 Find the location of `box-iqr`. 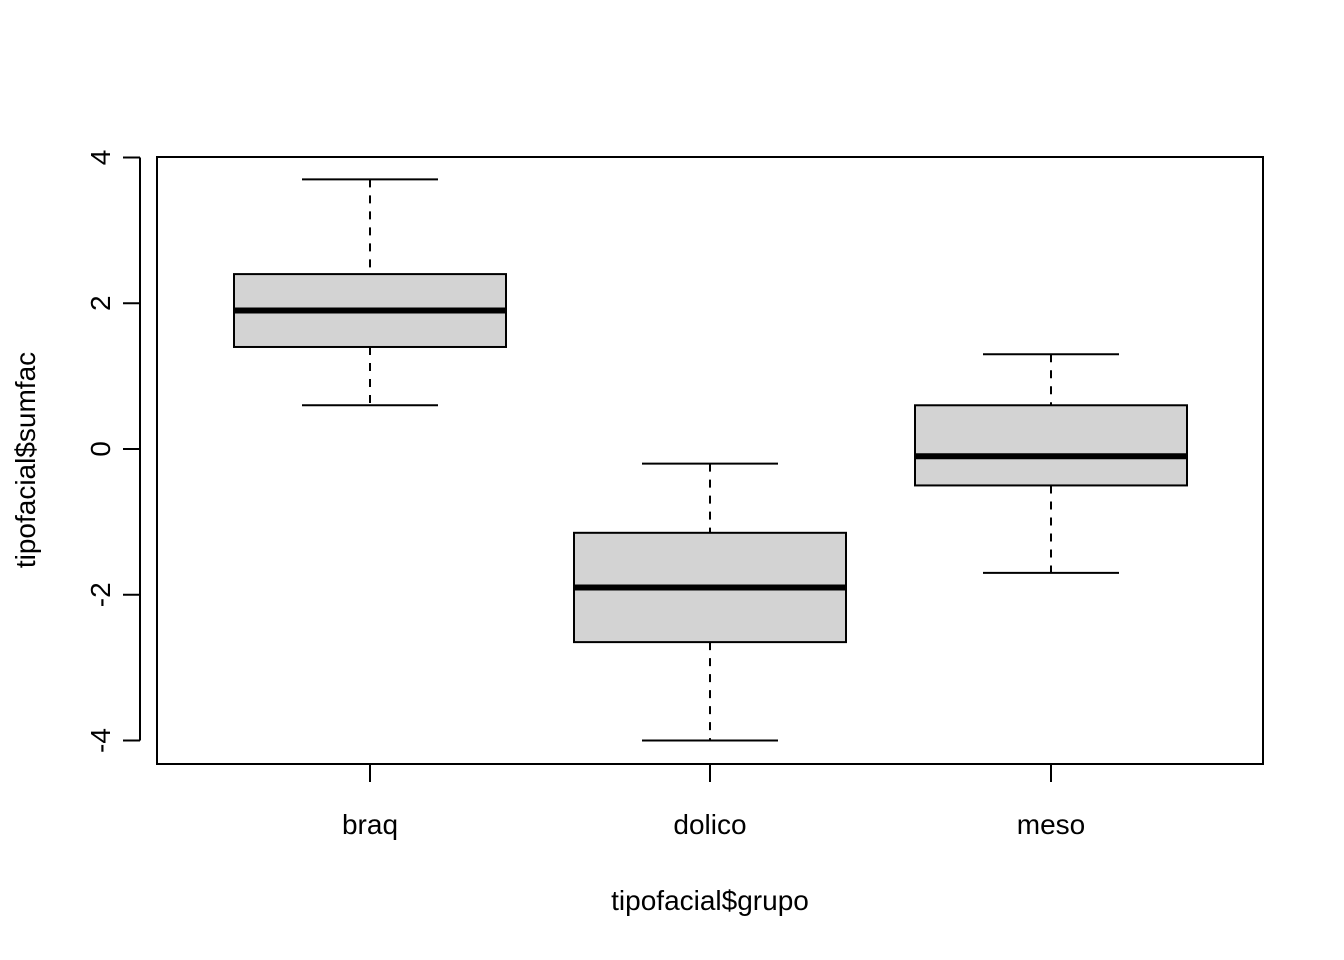

box-iqr is located at coordinates (1051, 445).